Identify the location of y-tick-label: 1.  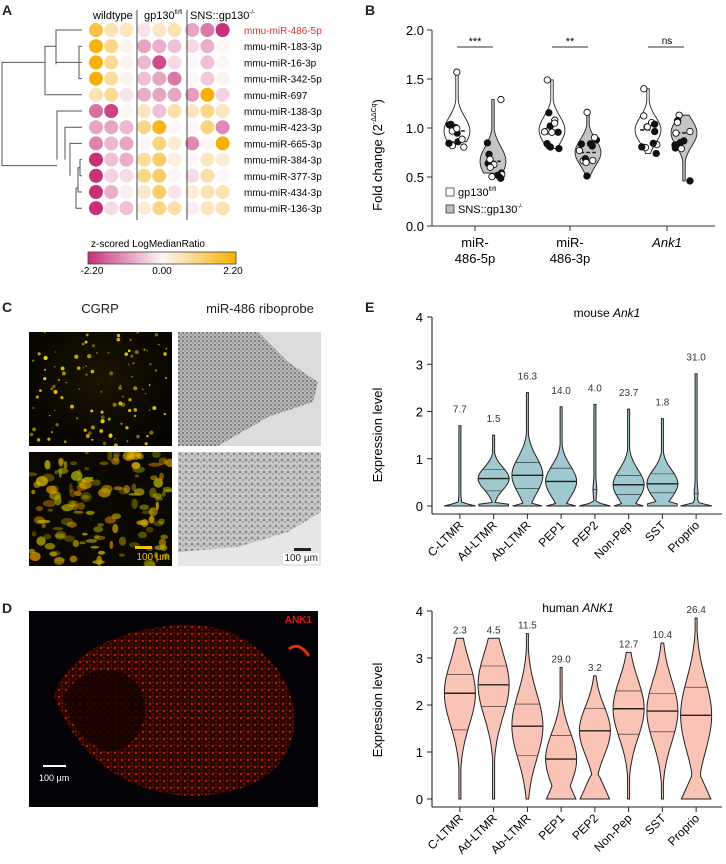
(419, 752).